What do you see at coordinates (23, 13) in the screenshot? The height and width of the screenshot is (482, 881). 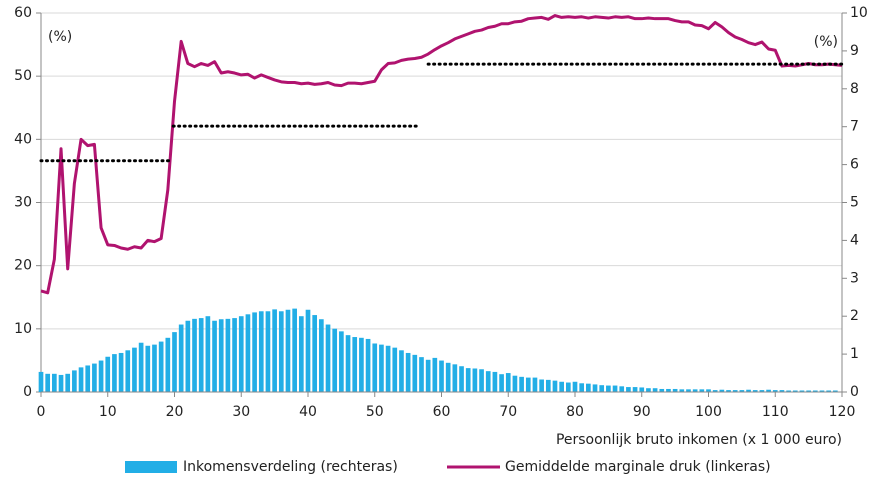 I see `y-tick-label: 60` at bounding box center [23, 13].